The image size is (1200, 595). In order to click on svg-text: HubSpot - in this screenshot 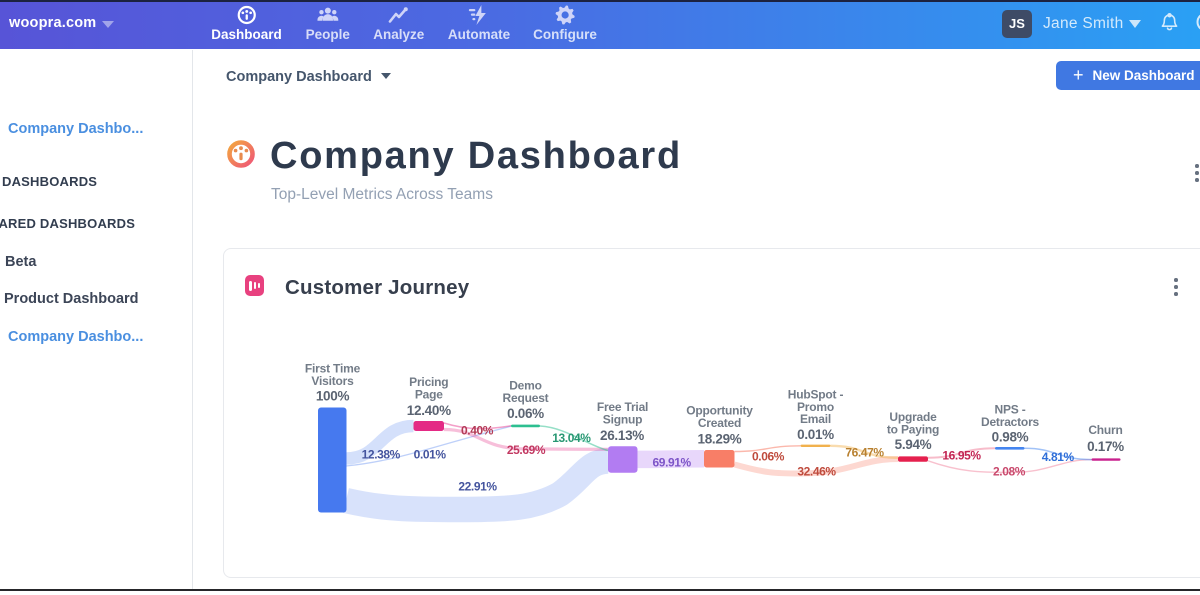, I will do `click(816, 395)`.